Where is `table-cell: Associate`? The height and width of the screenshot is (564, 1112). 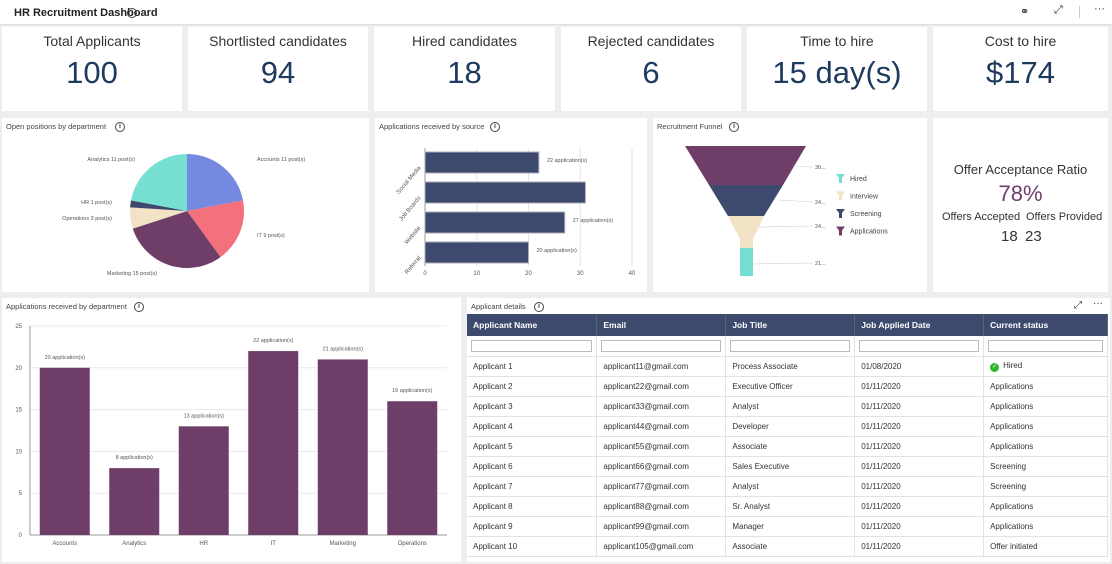 table-cell: Associate is located at coordinates (790, 546).